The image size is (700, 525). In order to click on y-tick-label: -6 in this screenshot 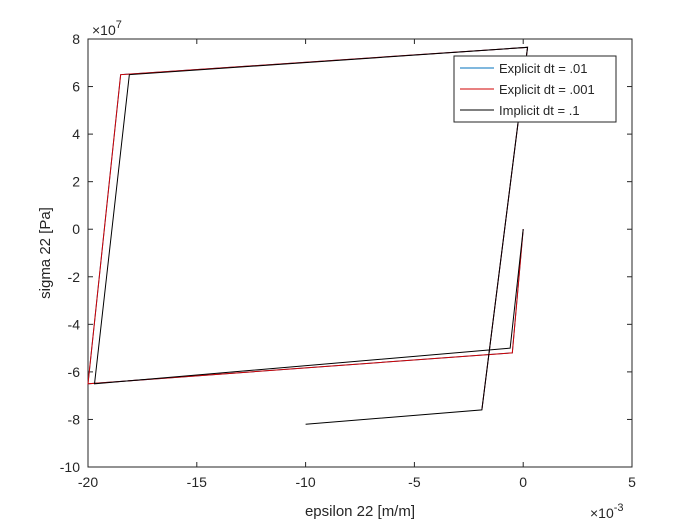, I will do `click(74, 372)`.